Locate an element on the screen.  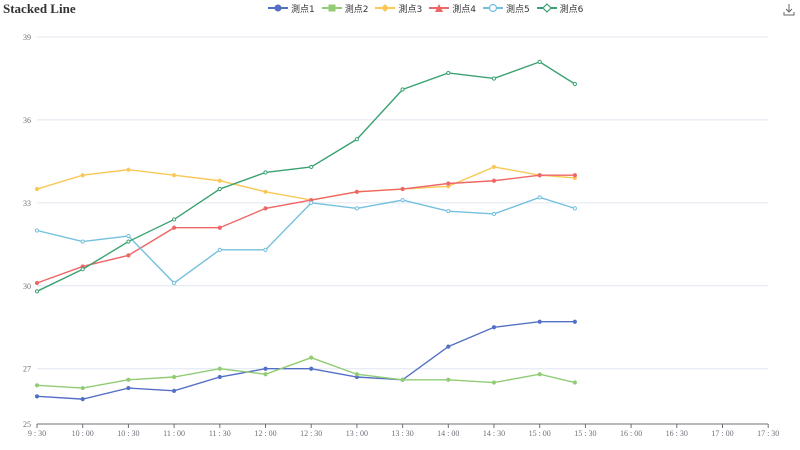
legend-label: 測点5 is located at coordinates (517, 9).